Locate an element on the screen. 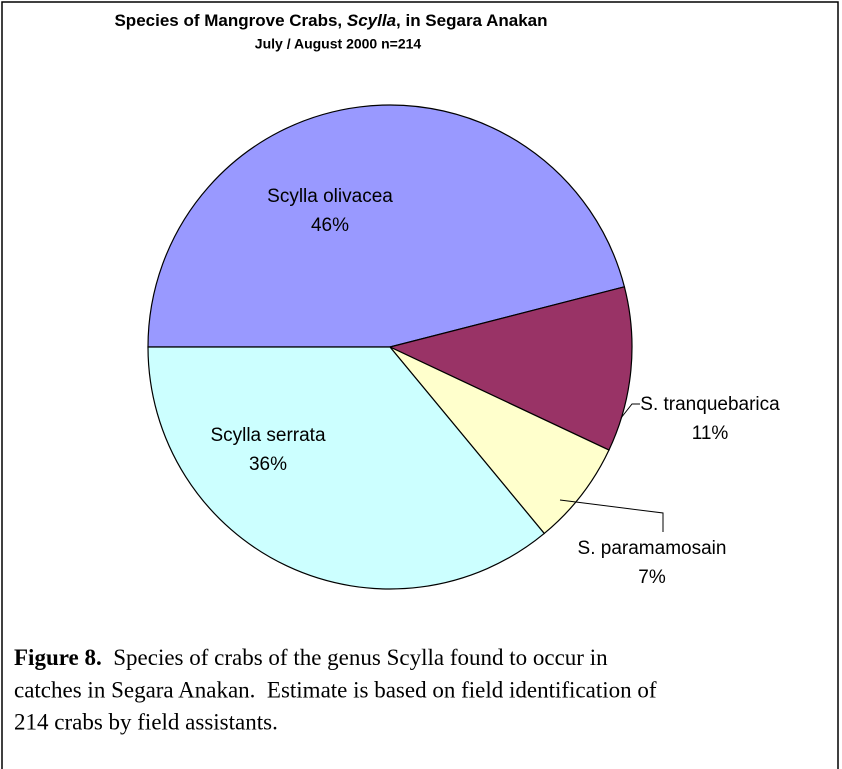  slice-value-label: 7% is located at coordinates (652, 577).